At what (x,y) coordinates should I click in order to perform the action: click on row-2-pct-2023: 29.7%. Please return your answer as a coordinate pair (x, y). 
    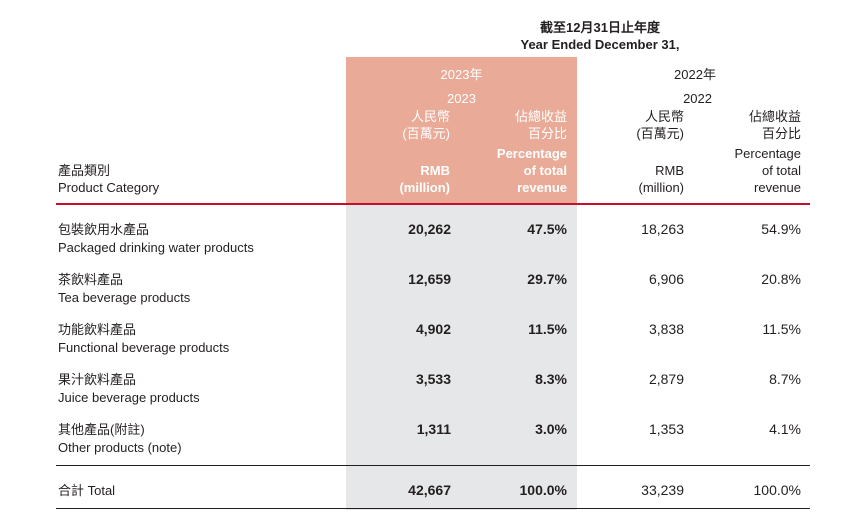
    Looking at the image, I should click on (547, 279).